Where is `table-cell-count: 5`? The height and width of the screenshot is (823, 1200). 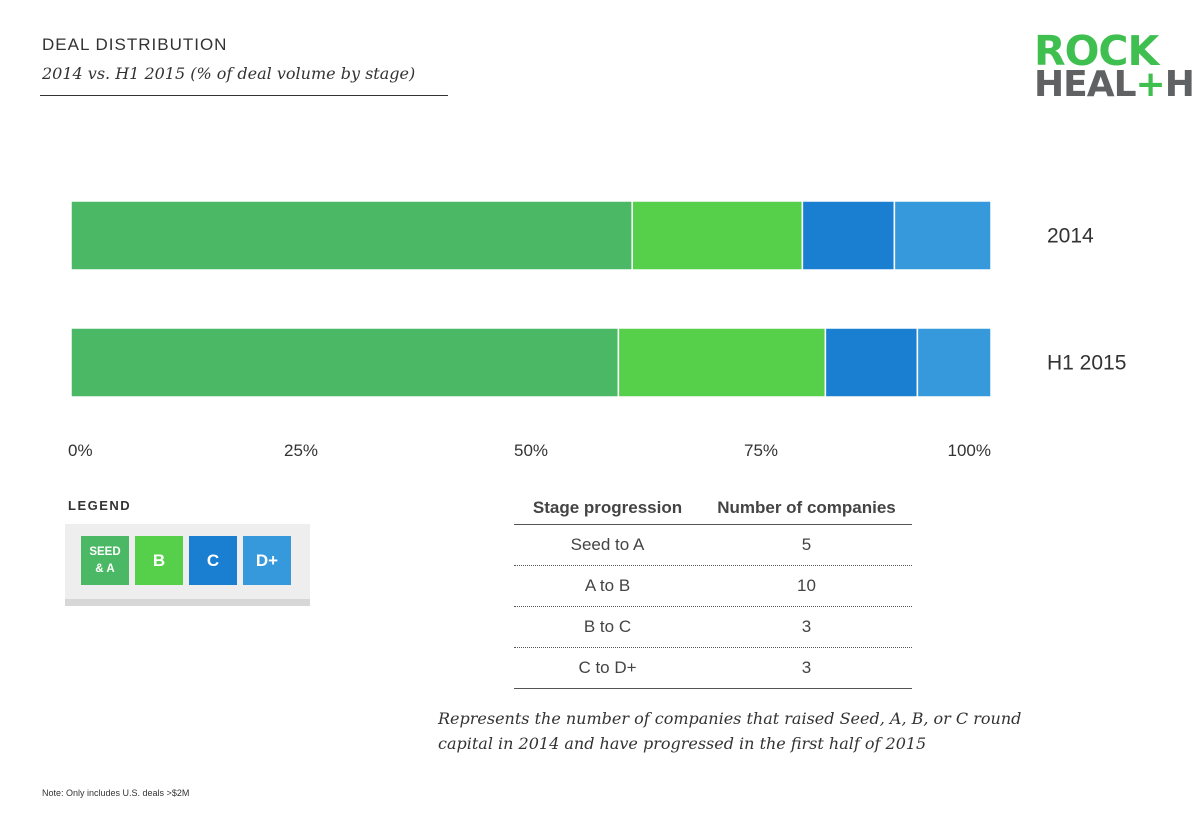 table-cell-count: 5 is located at coordinates (806, 544).